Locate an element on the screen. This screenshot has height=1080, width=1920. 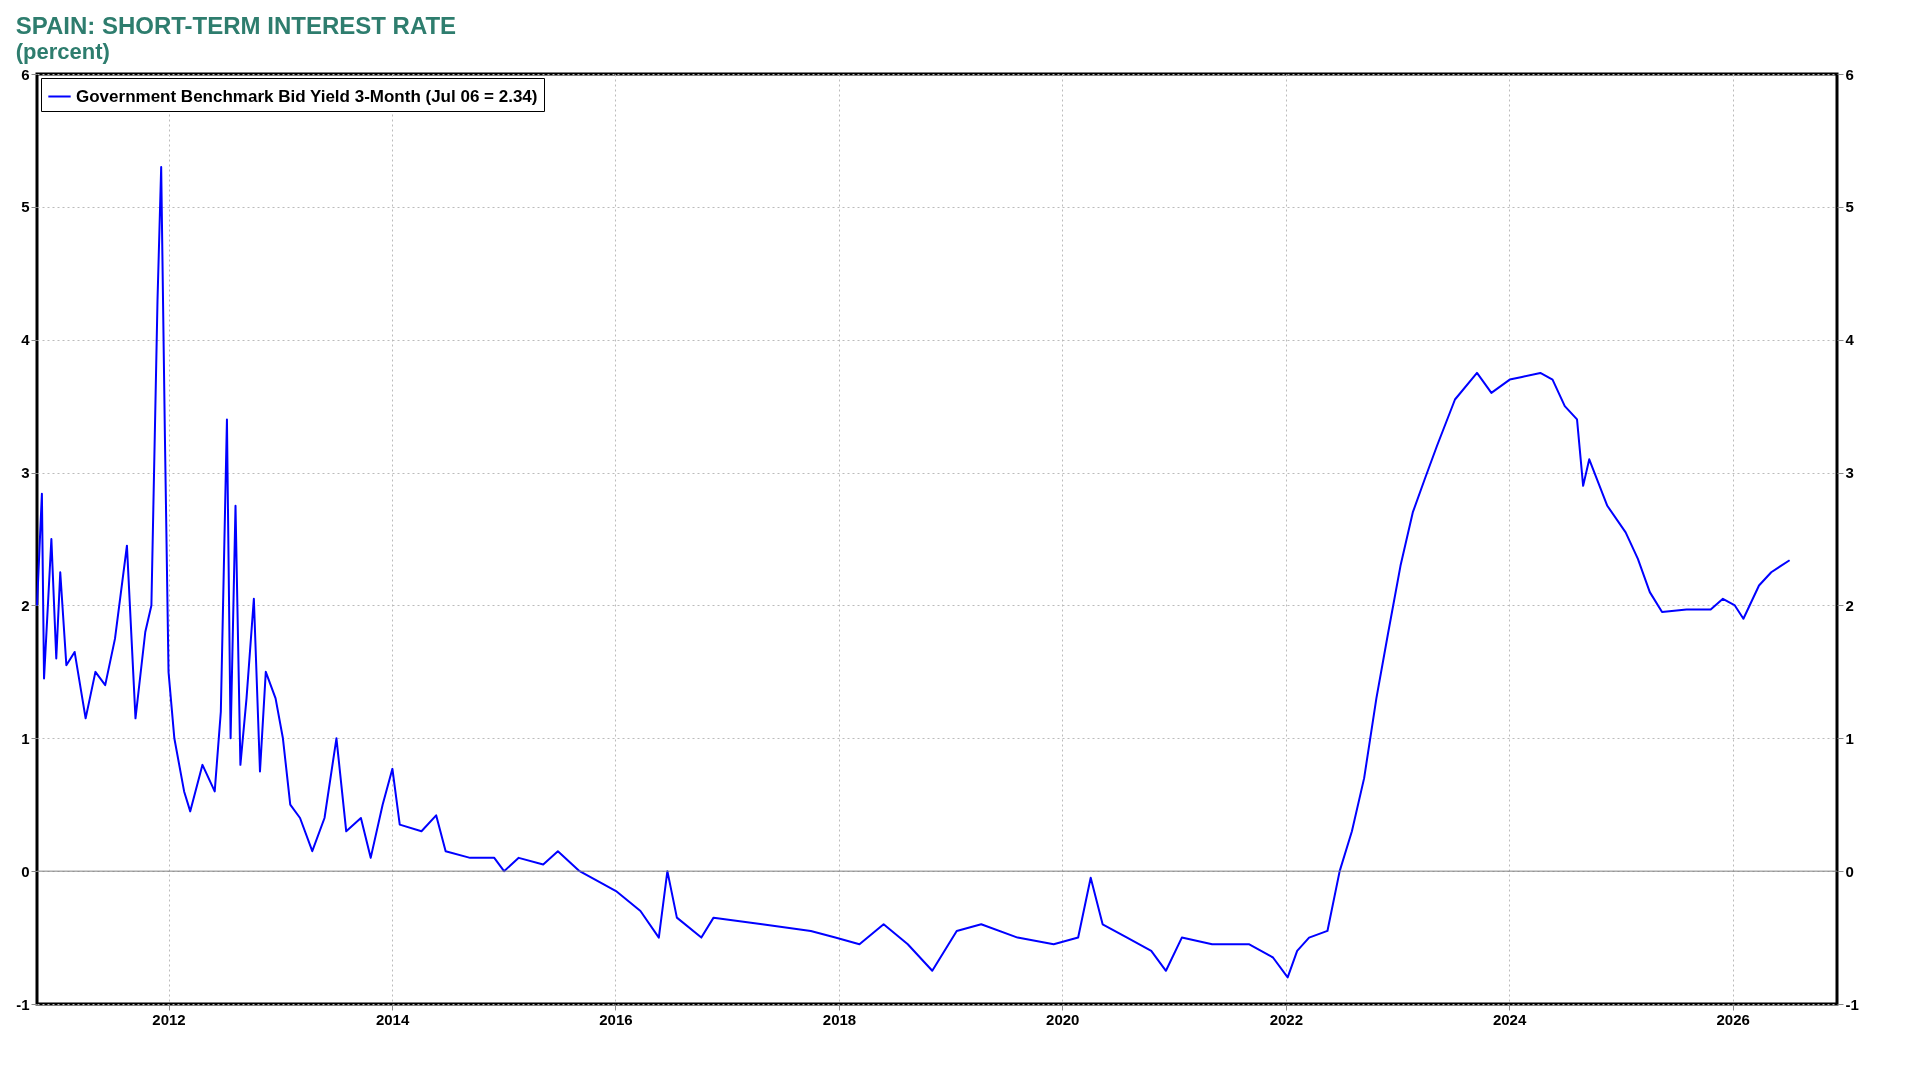
y2-tick-label: 5 is located at coordinates (1849, 207).